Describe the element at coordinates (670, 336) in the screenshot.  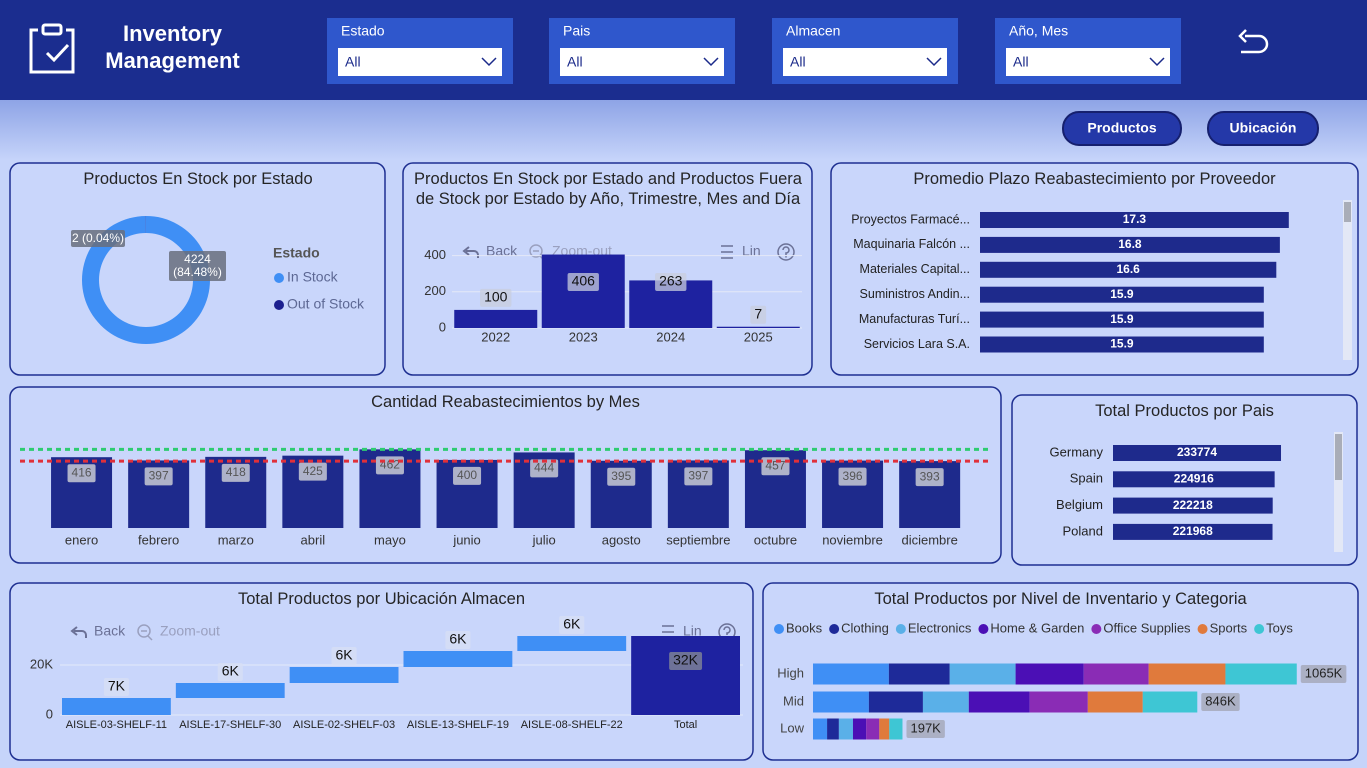
I see `x-tick-label: 2024` at that location.